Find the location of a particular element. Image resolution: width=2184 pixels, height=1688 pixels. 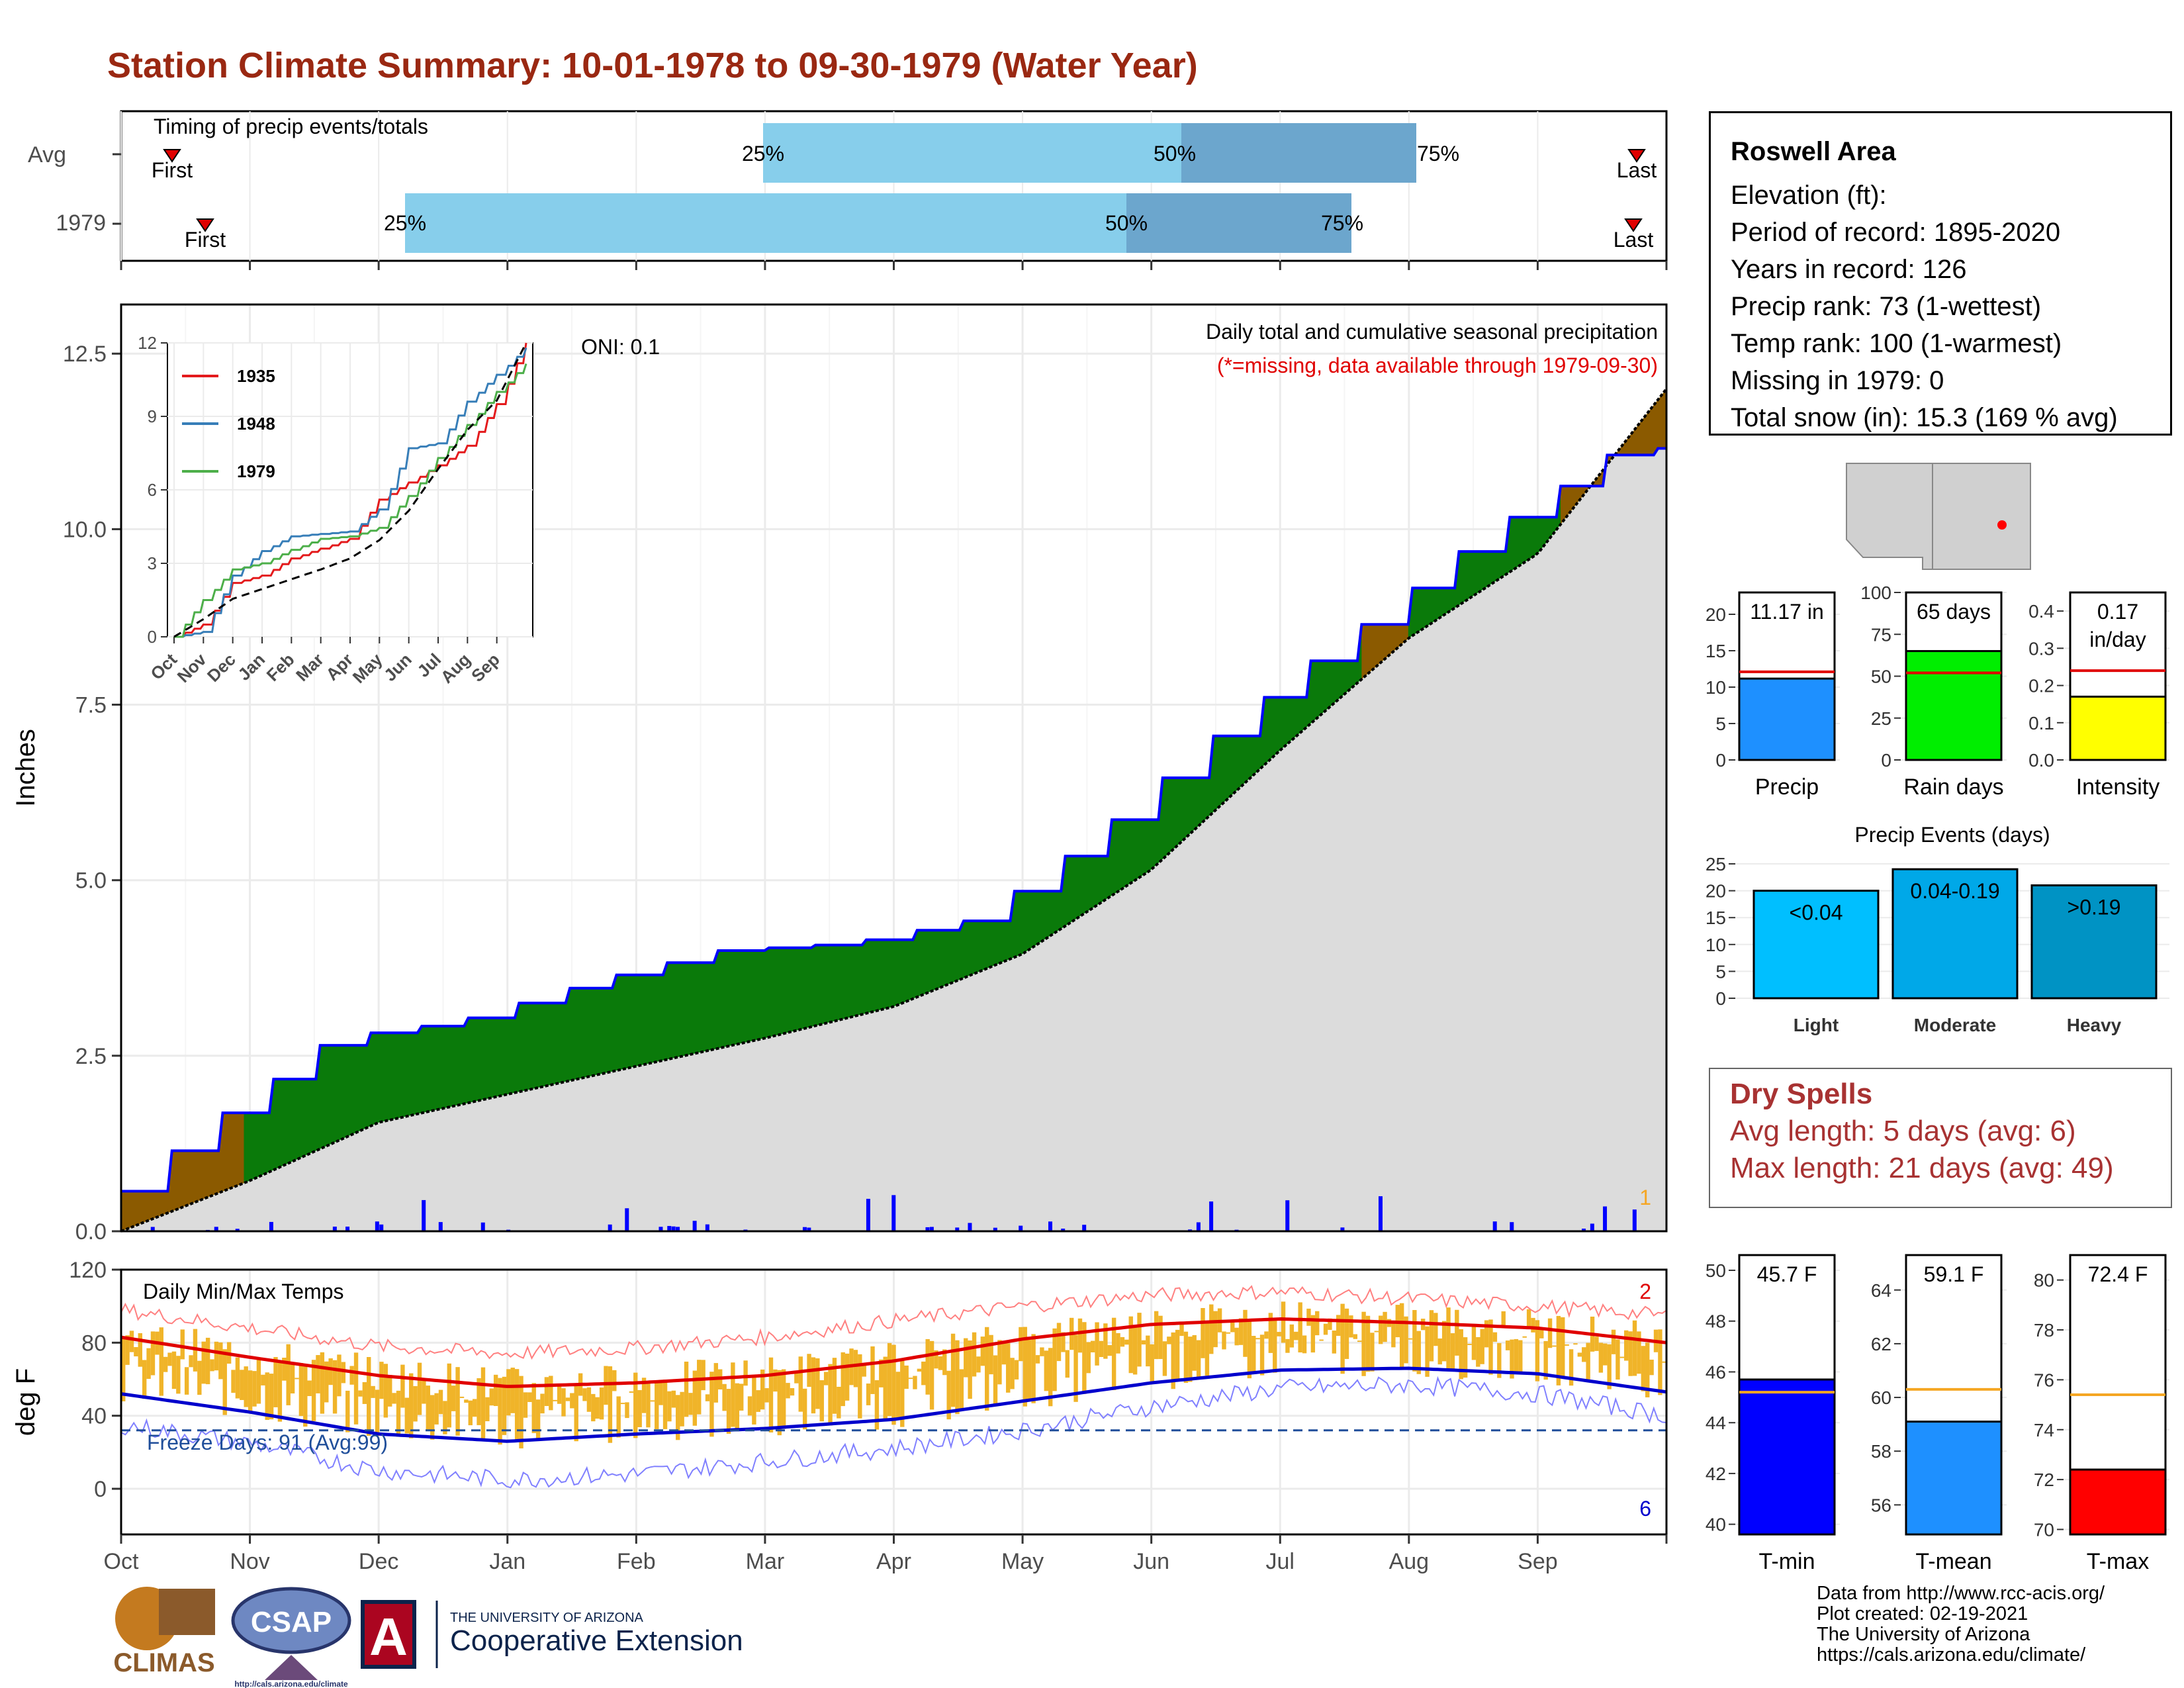

precip-ytick-label: 7.5 is located at coordinates (91, 705).